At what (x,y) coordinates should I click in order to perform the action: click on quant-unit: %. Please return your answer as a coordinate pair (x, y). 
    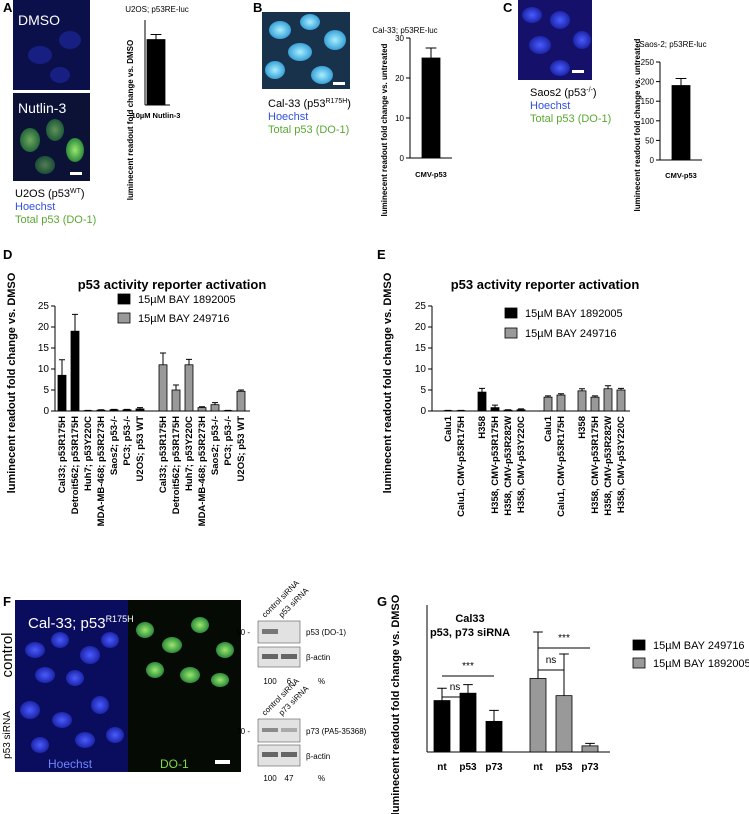
    Looking at the image, I should click on (321, 681).